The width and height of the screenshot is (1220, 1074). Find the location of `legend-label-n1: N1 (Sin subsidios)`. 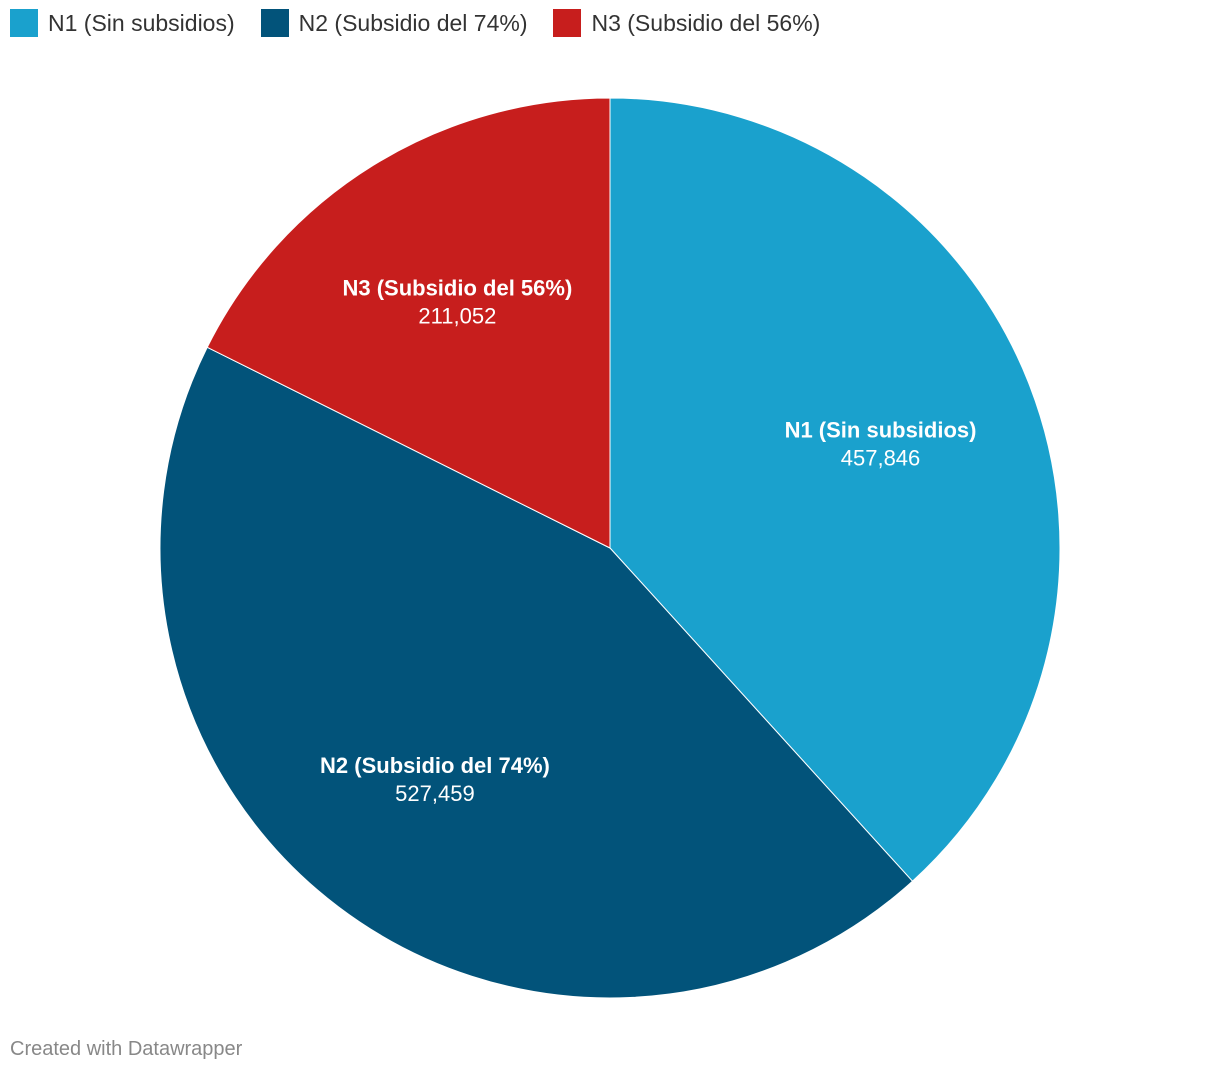

legend-label-n1: N1 (Sin subsidios) is located at coordinates (141, 23).